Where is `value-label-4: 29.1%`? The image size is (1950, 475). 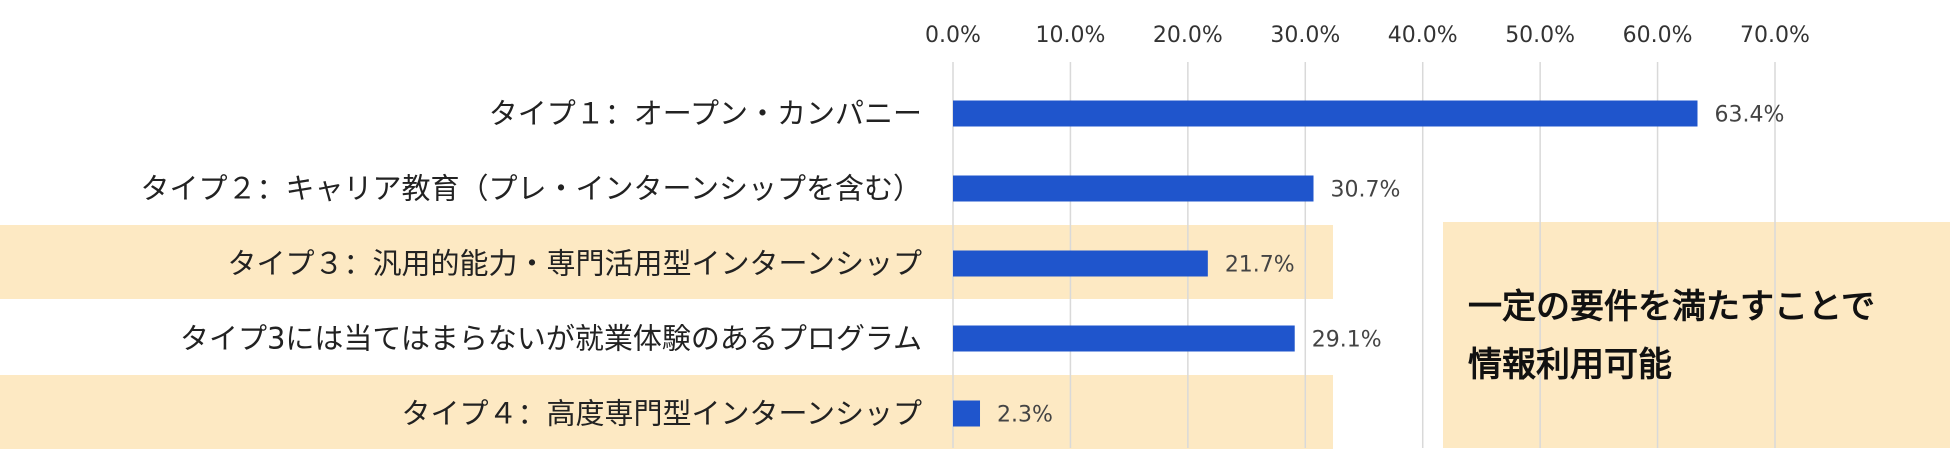
value-label-4: 29.1% is located at coordinates (1347, 340).